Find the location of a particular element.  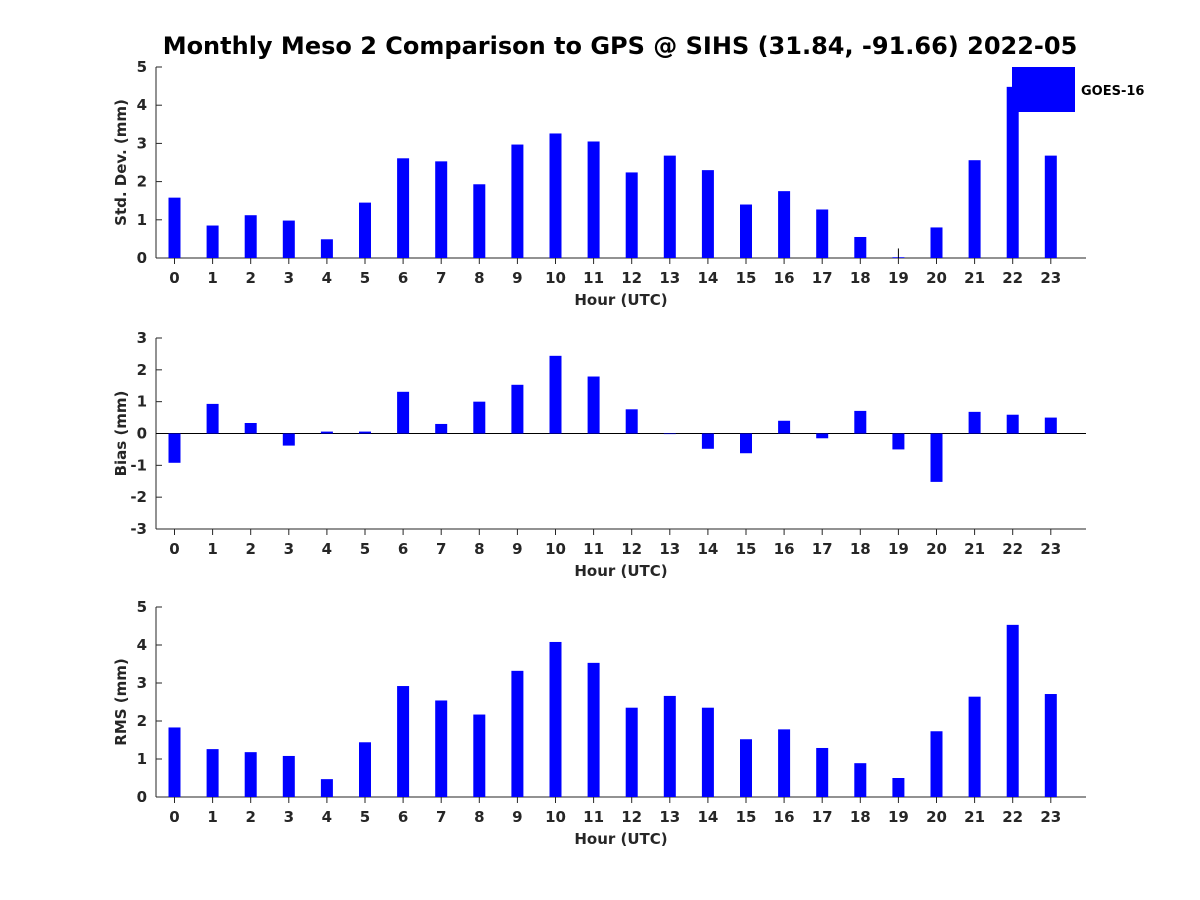

y-tick-label: 4 is located at coordinates (142, 645).